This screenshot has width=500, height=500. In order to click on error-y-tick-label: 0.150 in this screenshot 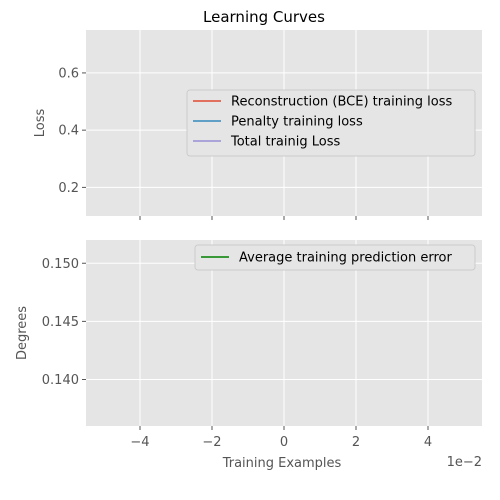, I will do `click(60, 264)`.